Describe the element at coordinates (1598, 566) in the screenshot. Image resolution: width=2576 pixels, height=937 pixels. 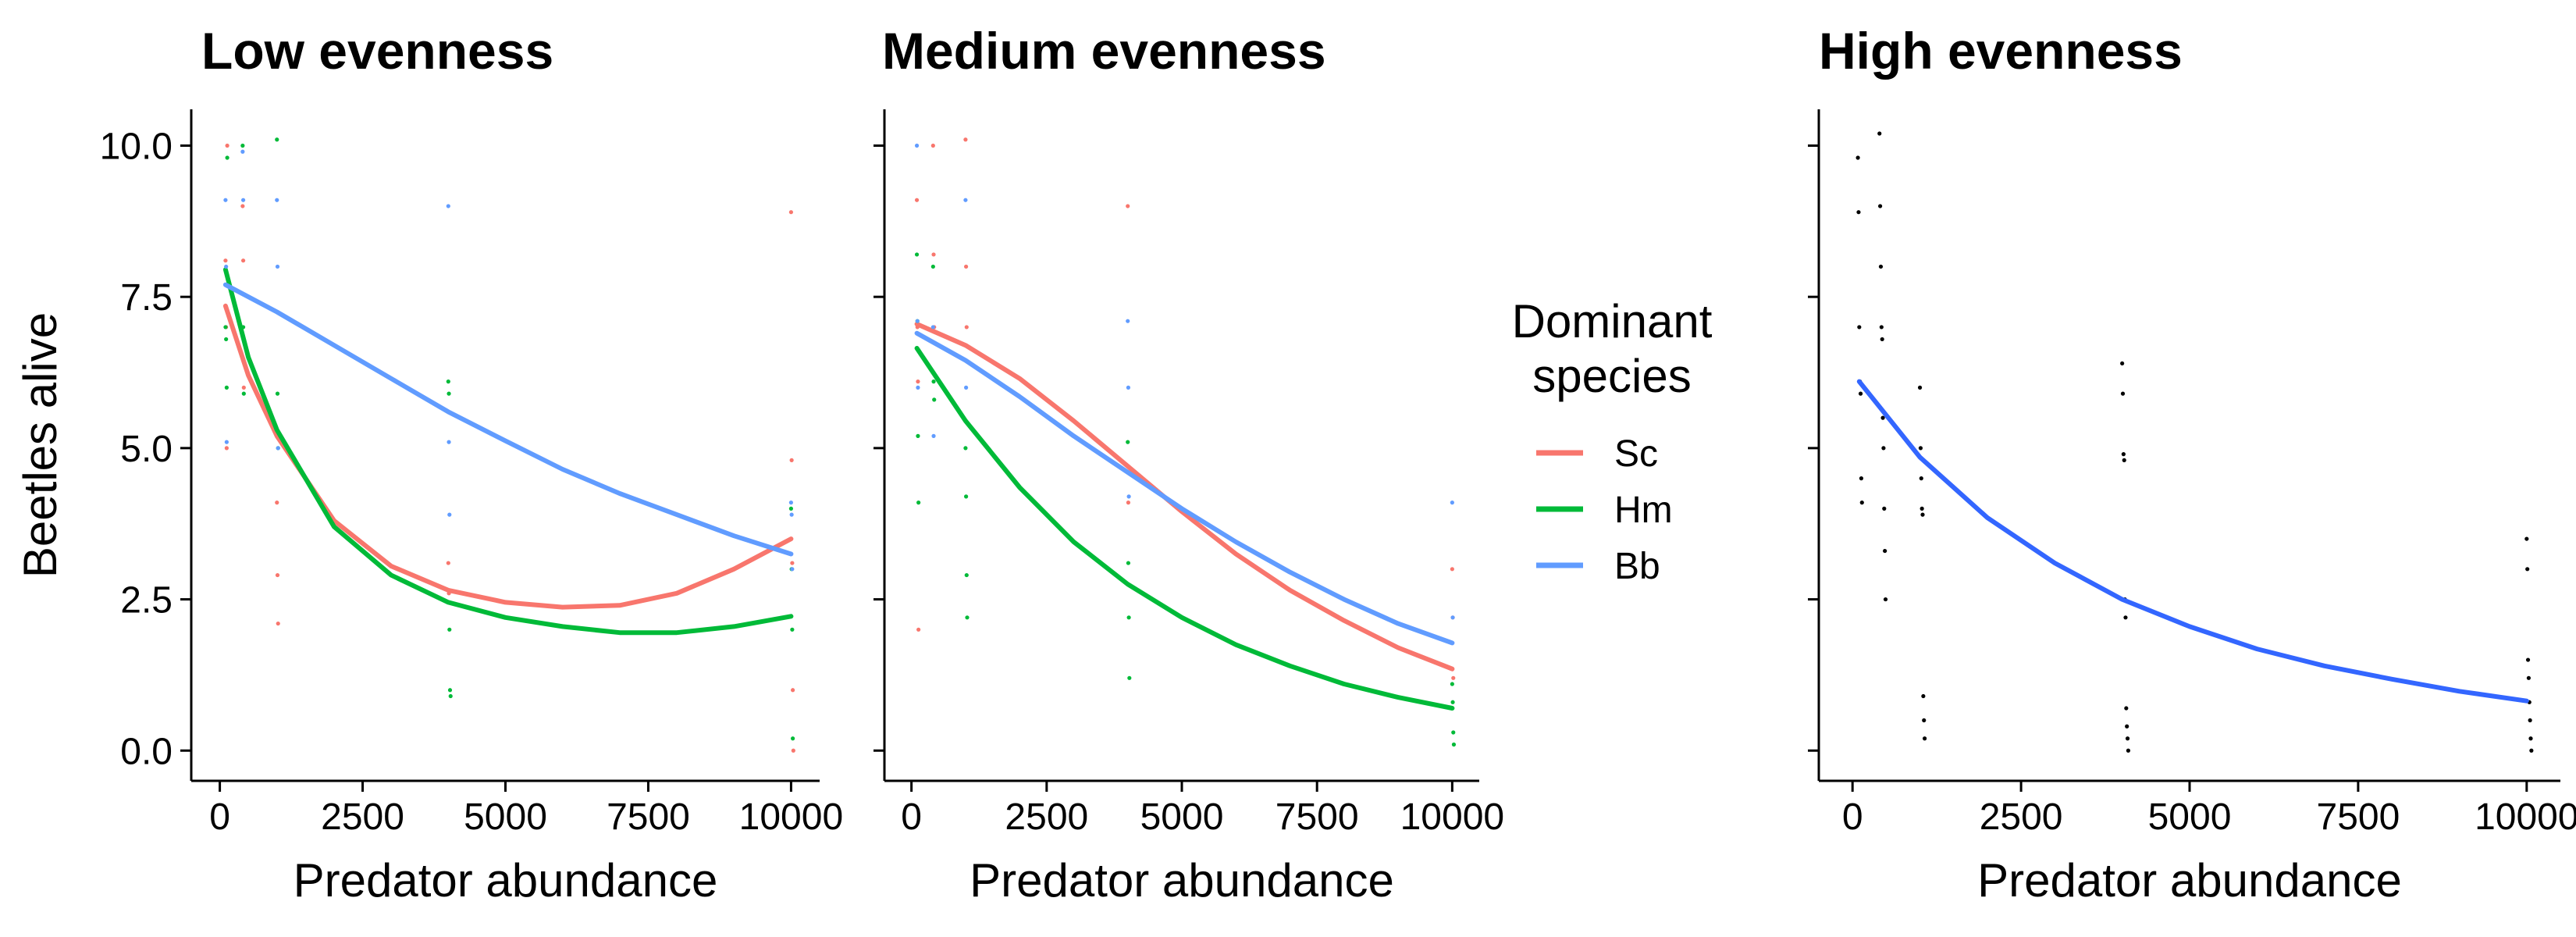
I see `legend-item-bb: Bb` at that location.